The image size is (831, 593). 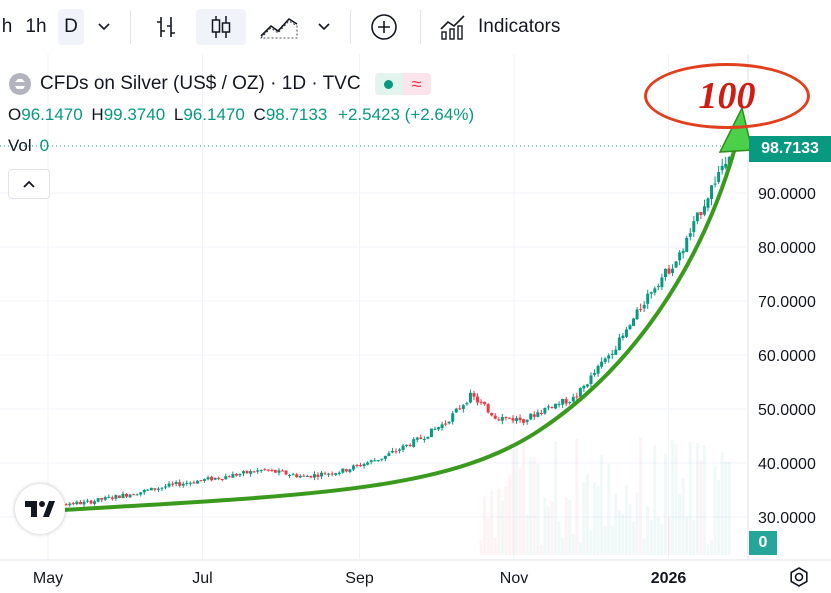 What do you see at coordinates (727, 96) in the screenshot?
I see `target-annotation: 100` at bounding box center [727, 96].